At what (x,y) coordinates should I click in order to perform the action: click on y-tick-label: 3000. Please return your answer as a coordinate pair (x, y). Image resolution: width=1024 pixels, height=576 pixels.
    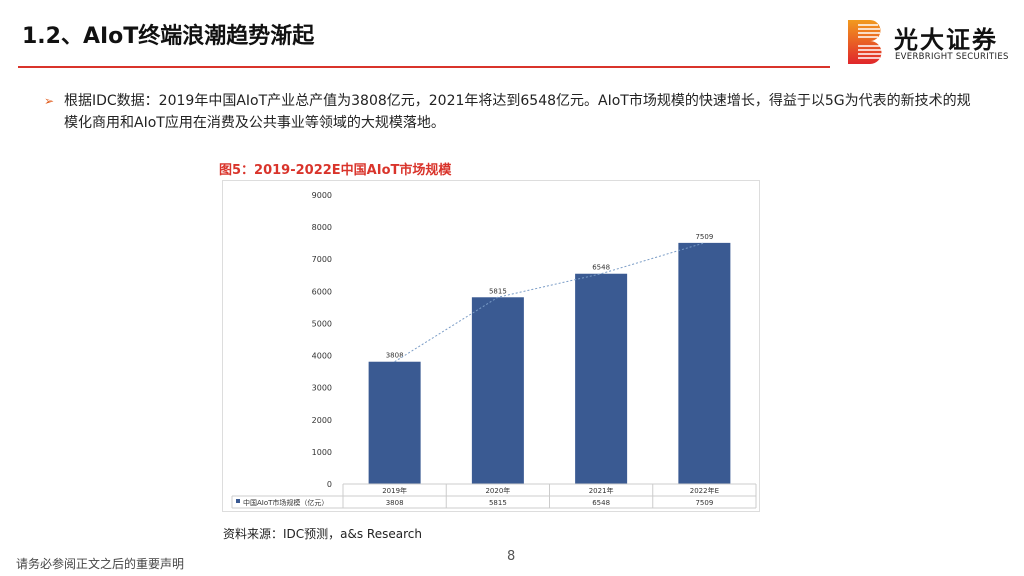
    Looking at the image, I should click on (322, 388).